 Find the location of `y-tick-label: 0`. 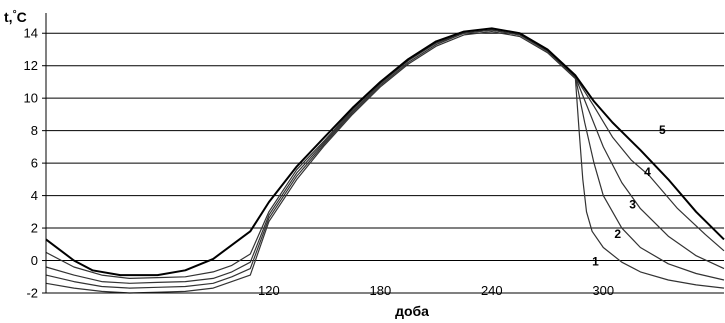

y-tick-label: 0 is located at coordinates (34, 260).